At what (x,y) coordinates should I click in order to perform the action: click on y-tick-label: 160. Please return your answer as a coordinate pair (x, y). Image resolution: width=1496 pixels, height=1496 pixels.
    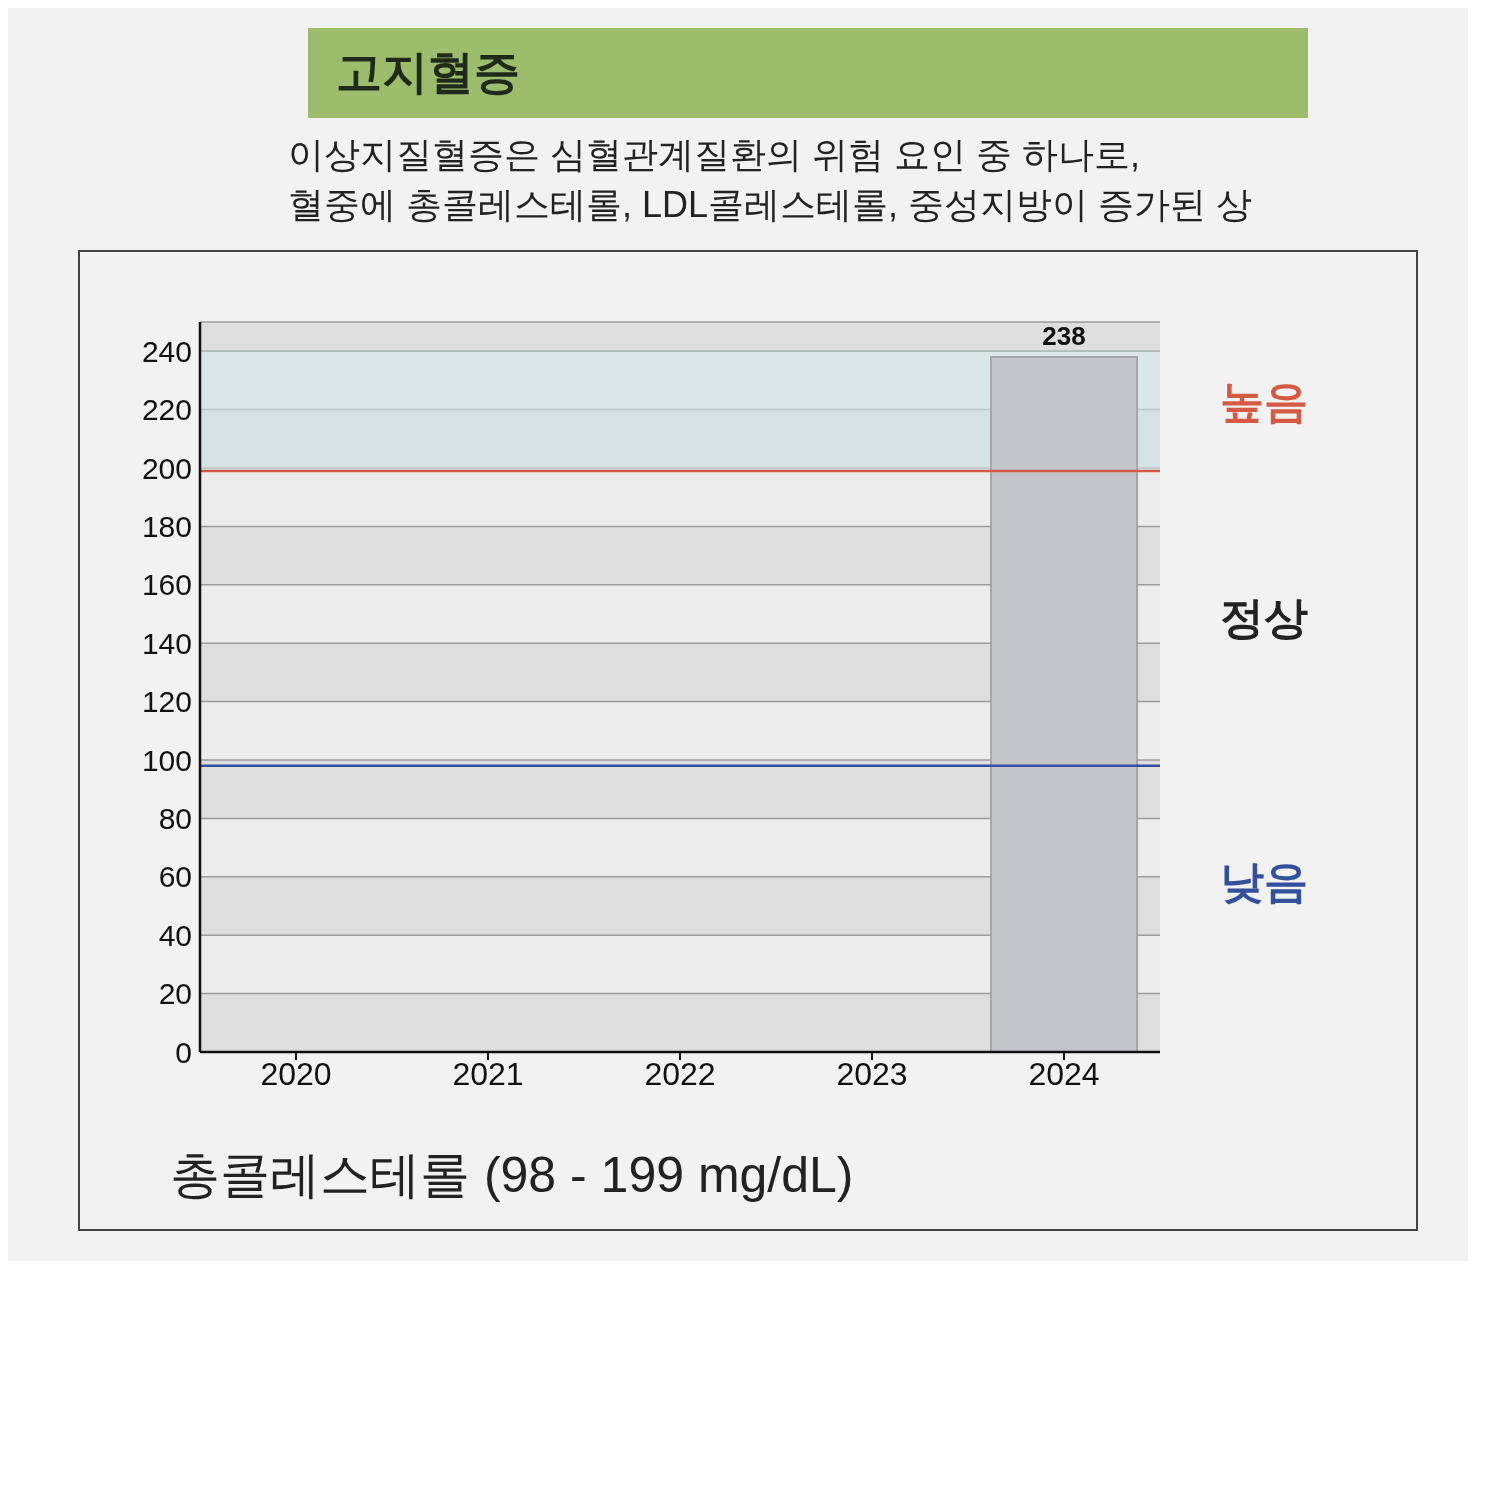
    Looking at the image, I should click on (166, 585).